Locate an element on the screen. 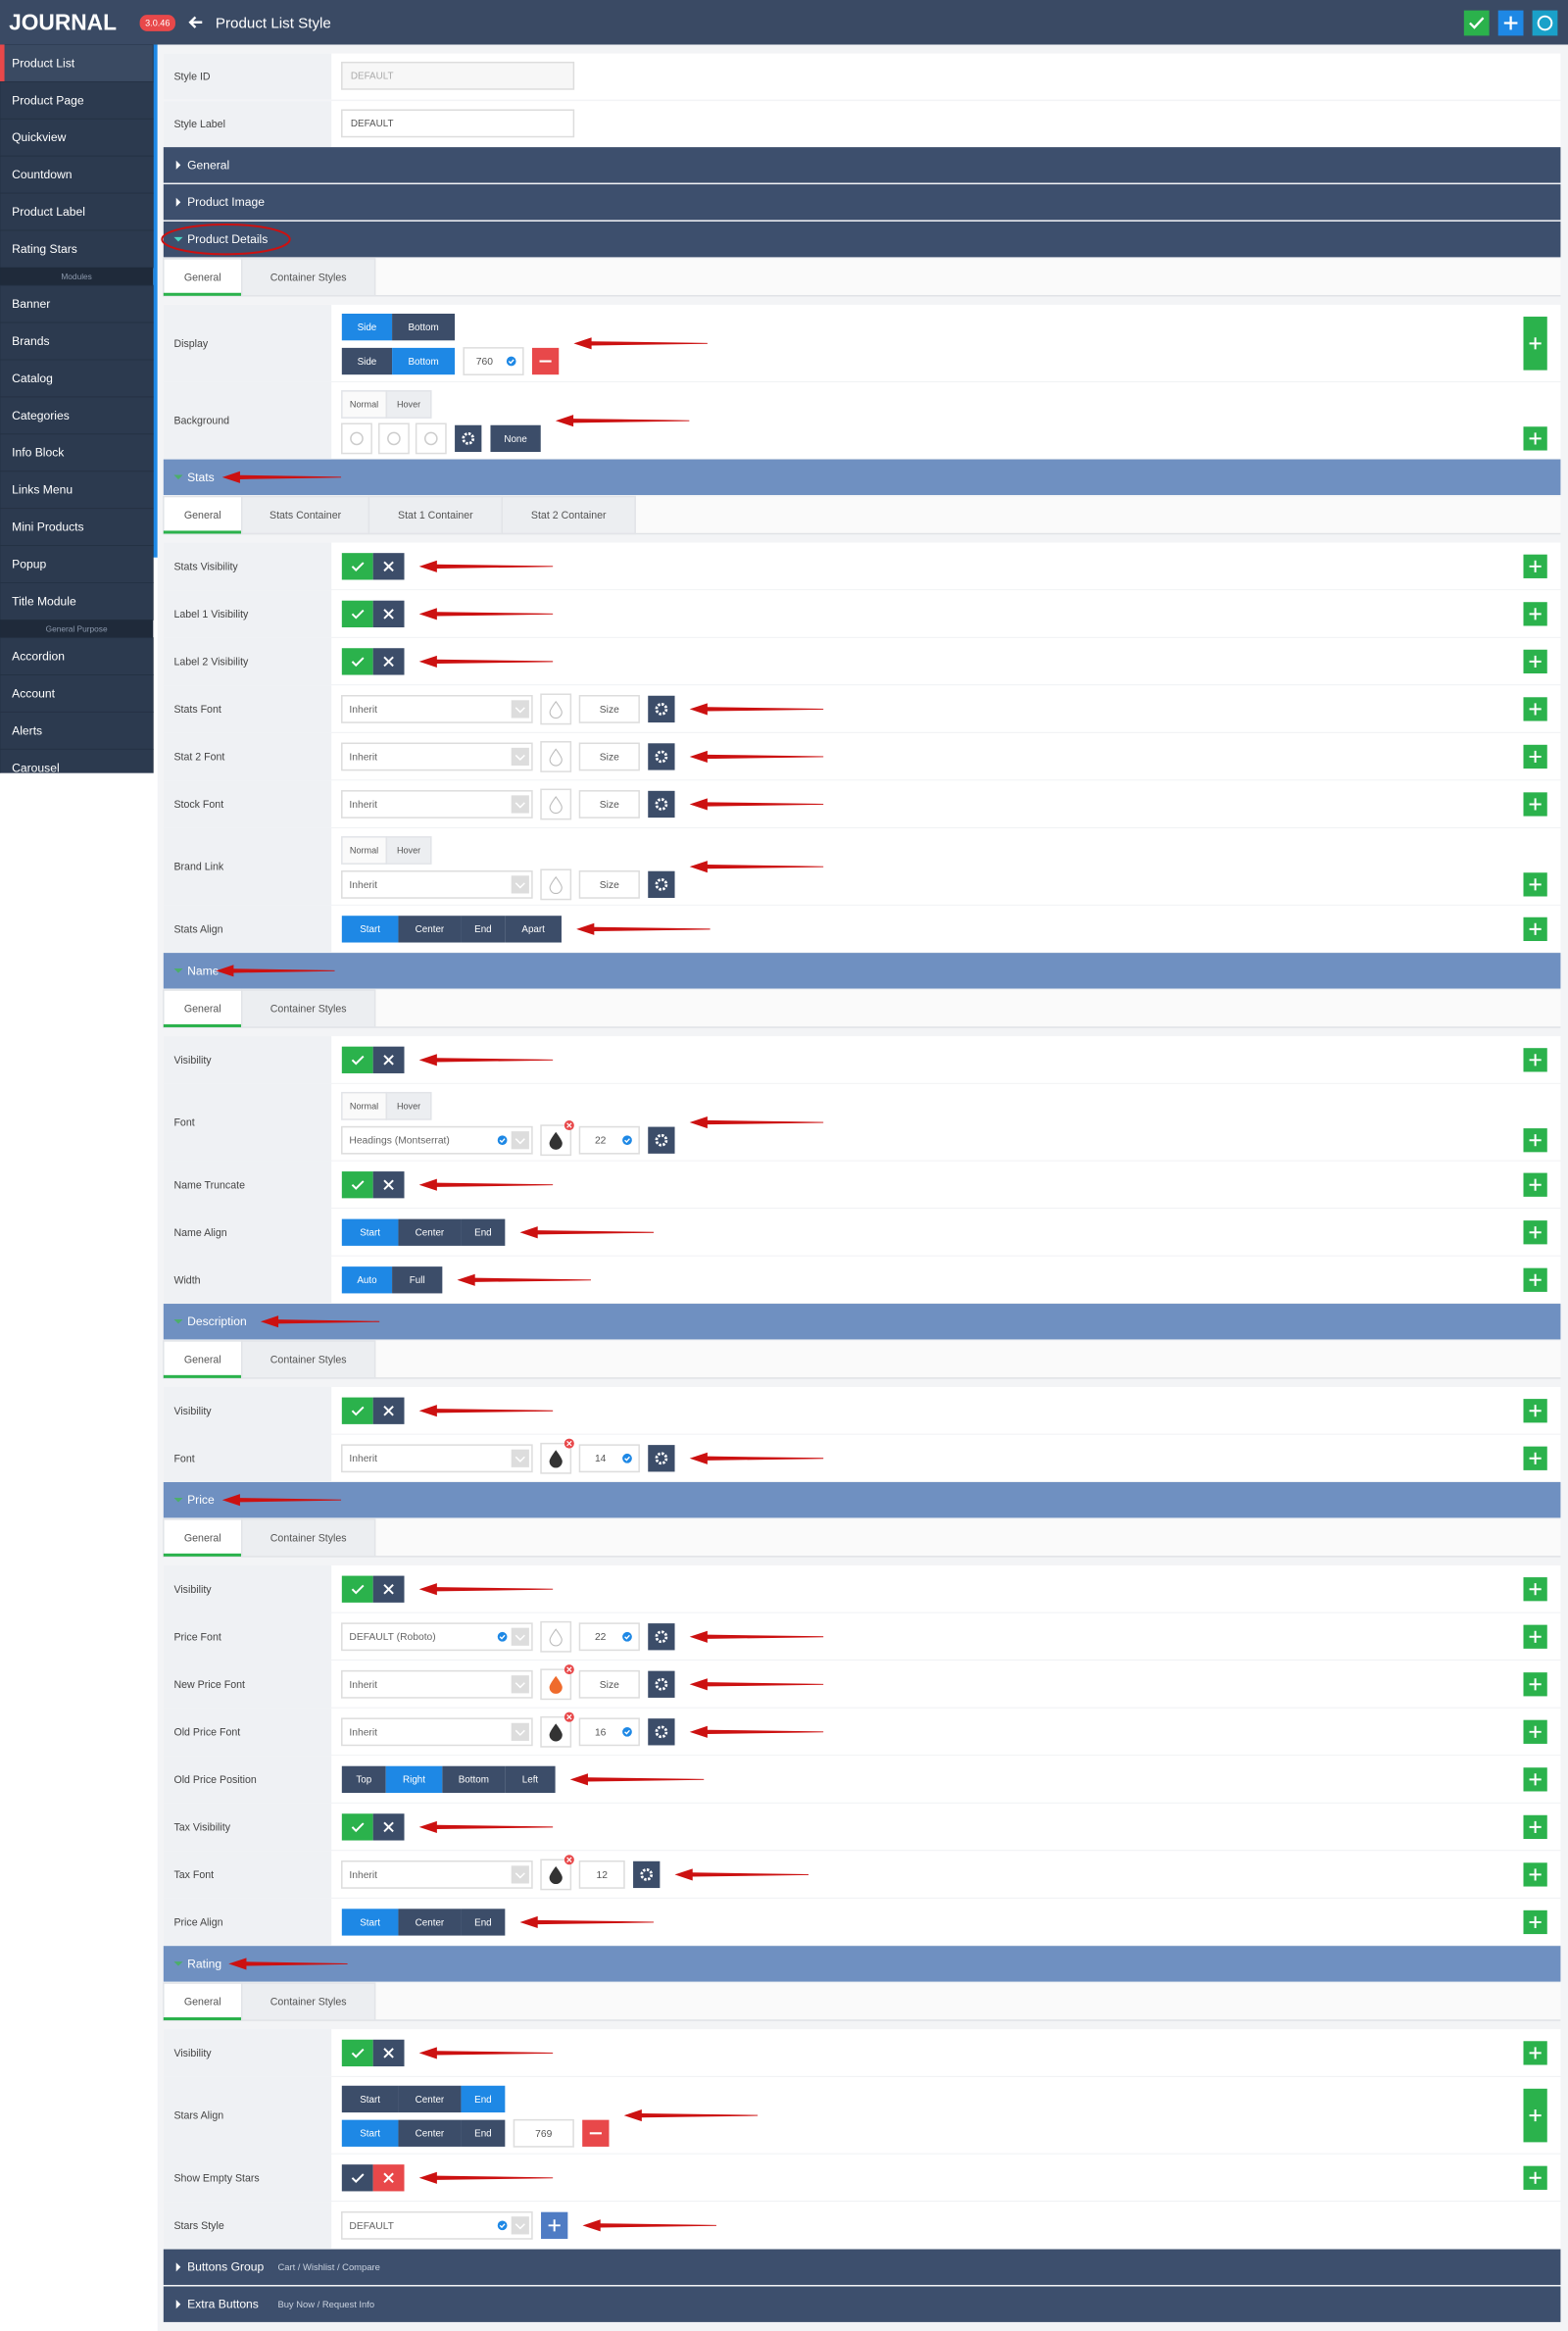 This screenshot has height=2331, width=1568. save-button is located at coordinates (1476, 23).